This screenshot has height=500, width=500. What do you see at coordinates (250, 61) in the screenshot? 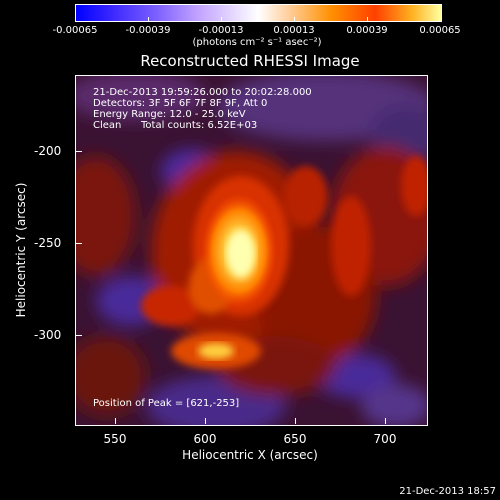
I see `image-title: Reconstructed RHESSI Image` at bounding box center [250, 61].